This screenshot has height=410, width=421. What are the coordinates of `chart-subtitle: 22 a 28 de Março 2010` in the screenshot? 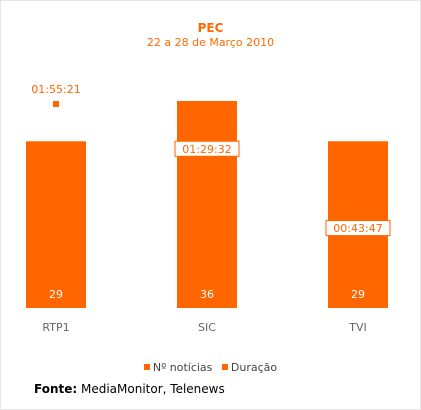 It's located at (210, 42).